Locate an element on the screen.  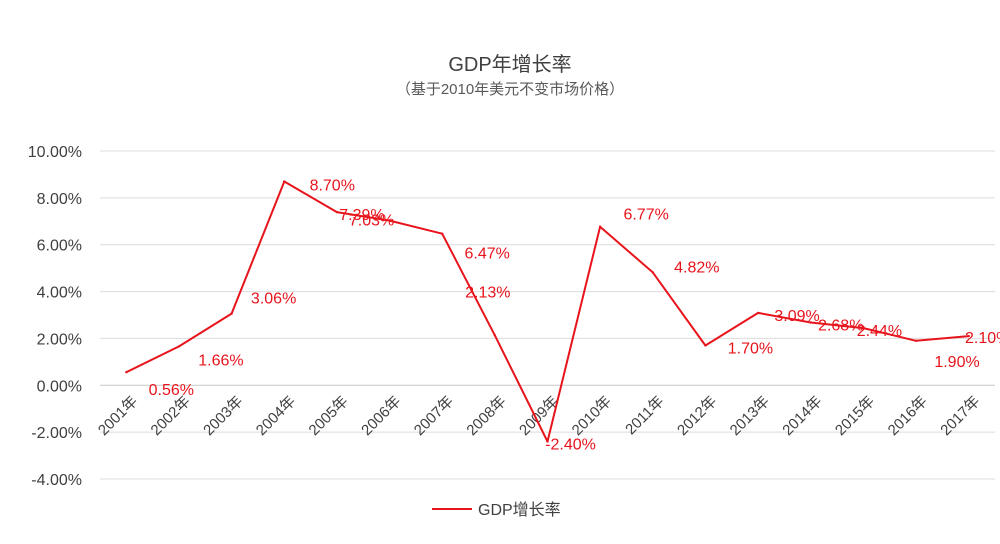
y-tick-label: 6.00% is located at coordinates (59, 246).